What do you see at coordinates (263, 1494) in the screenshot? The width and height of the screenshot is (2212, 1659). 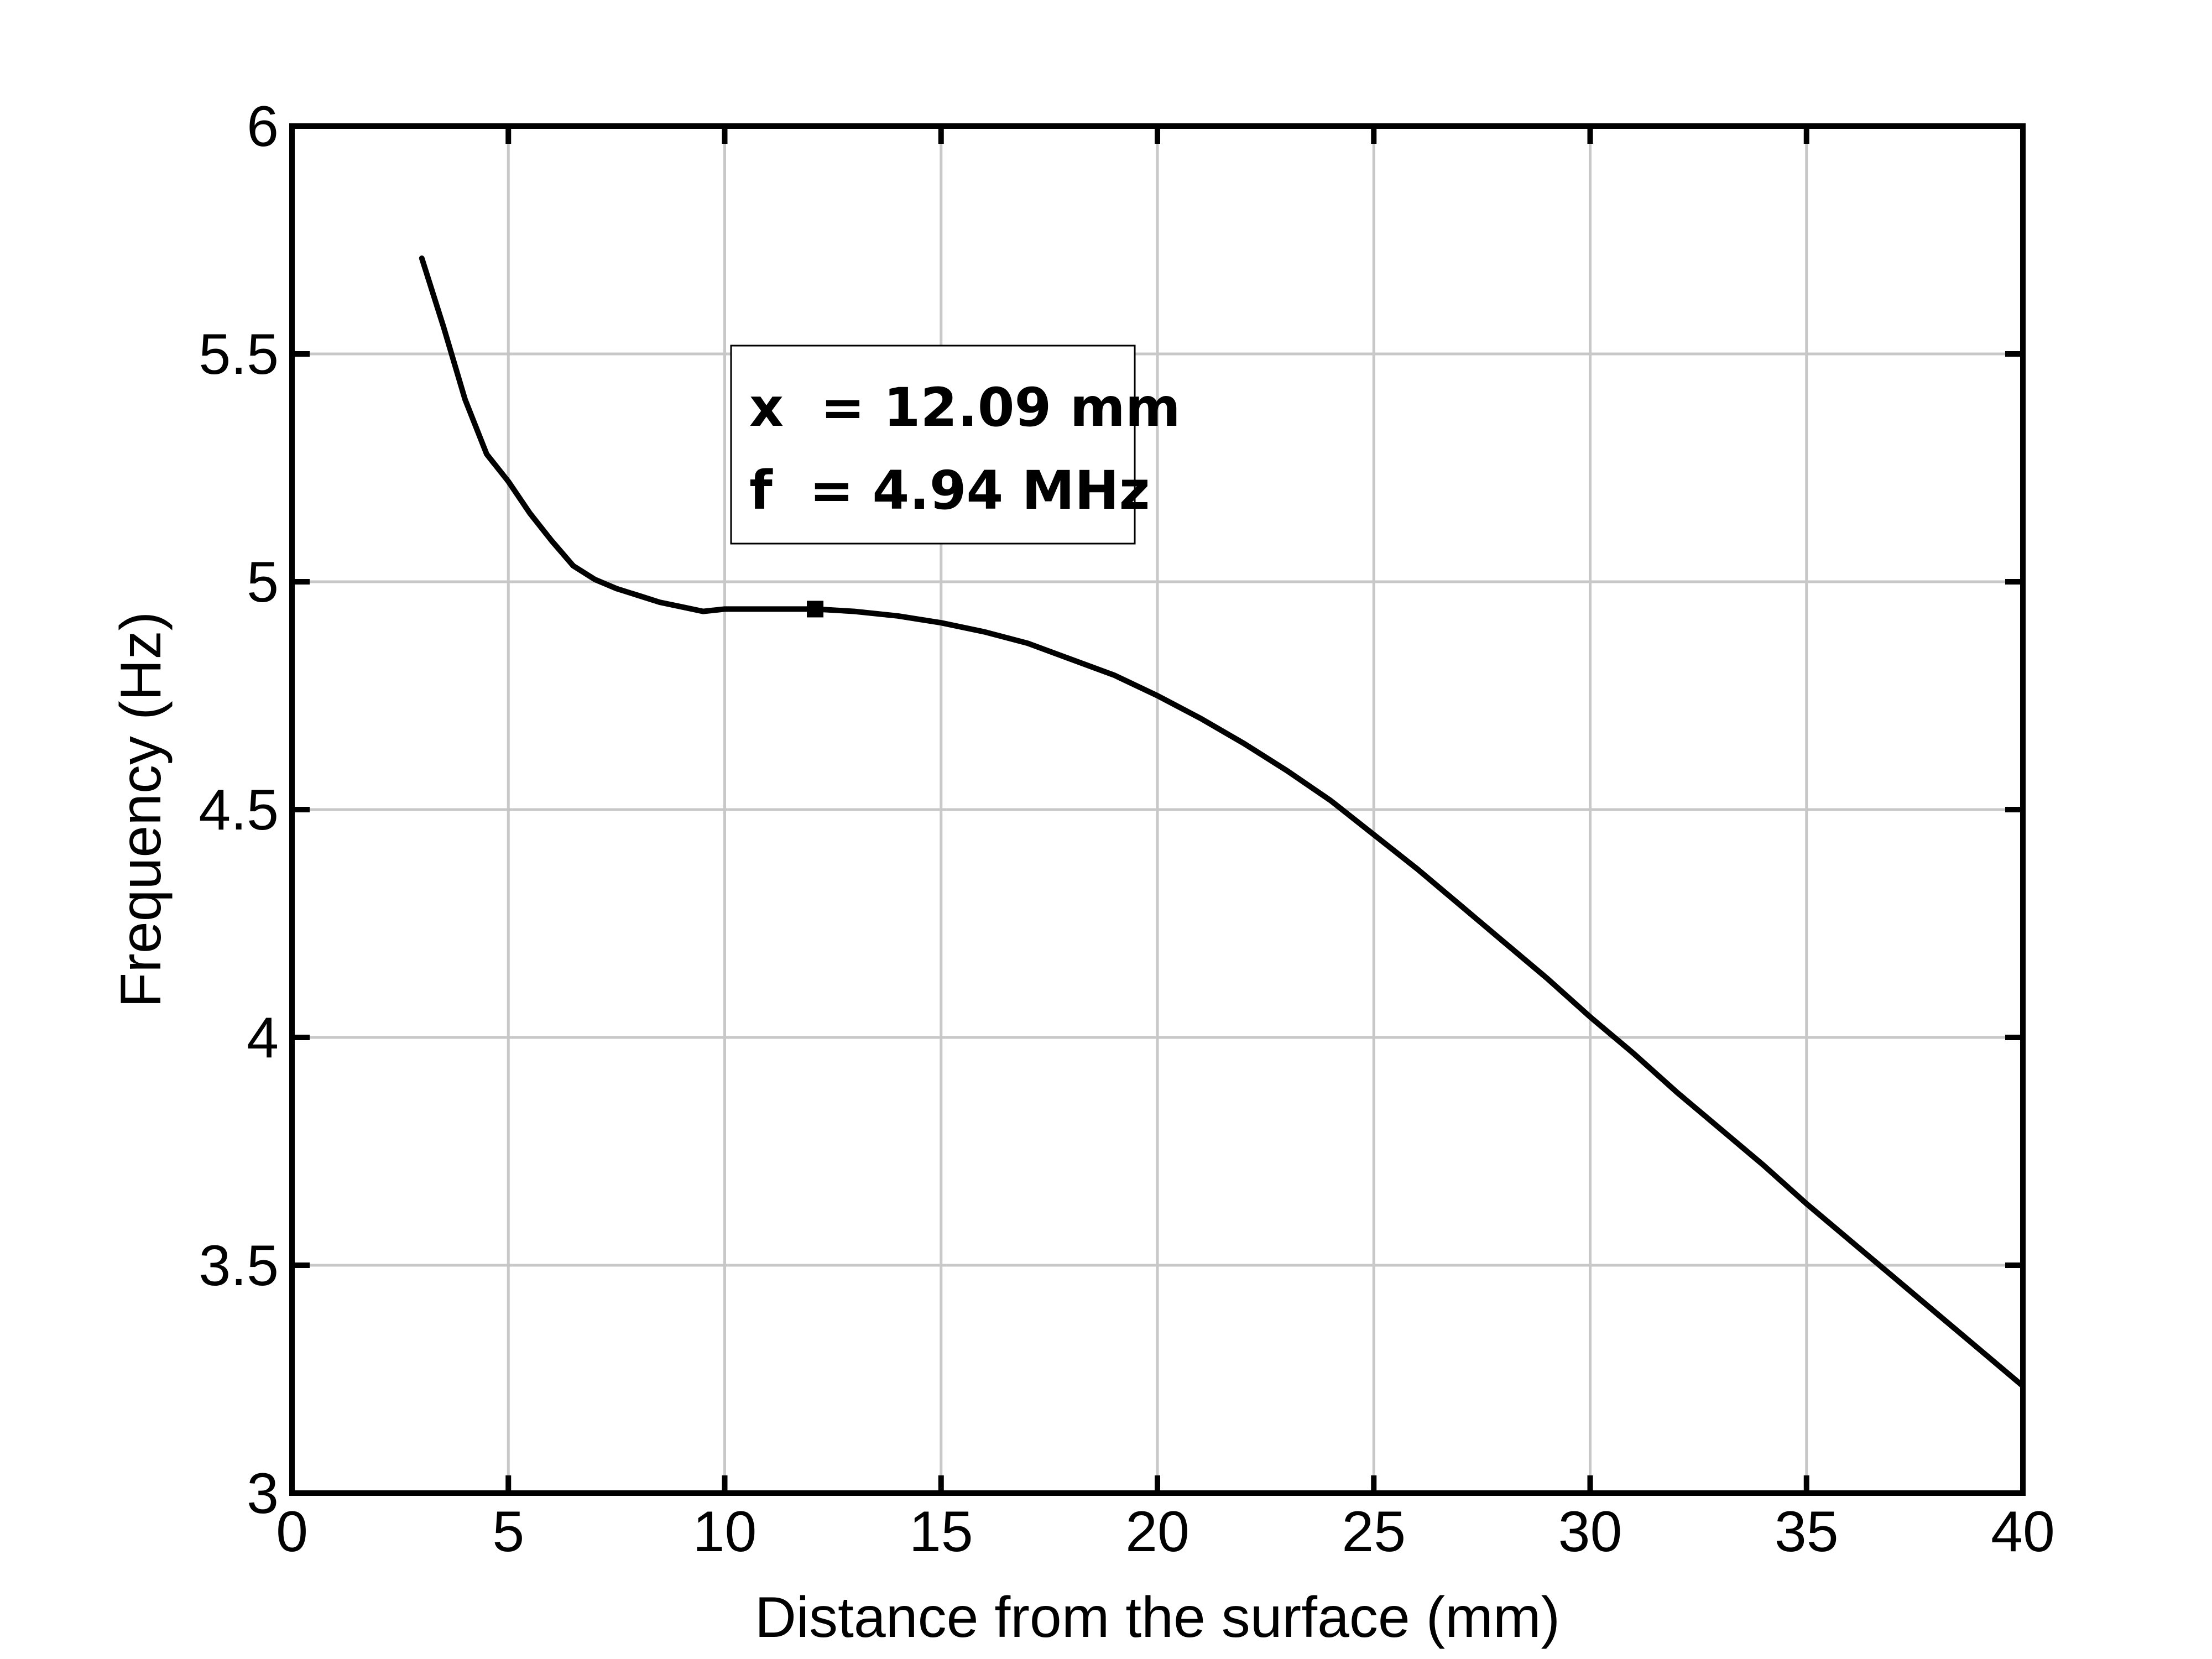 I see `y-tick-label: 3` at bounding box center [263, 1494].